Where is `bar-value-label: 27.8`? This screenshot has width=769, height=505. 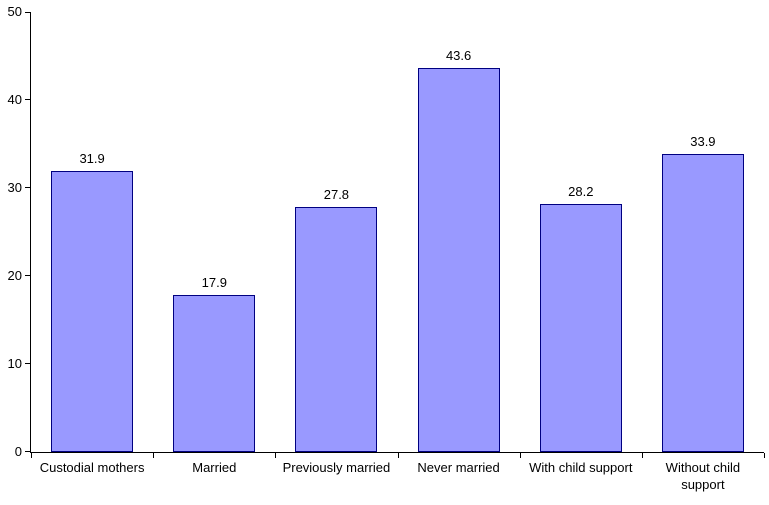
bar-value-label: 27.8 is located at coordinates (336, 195).